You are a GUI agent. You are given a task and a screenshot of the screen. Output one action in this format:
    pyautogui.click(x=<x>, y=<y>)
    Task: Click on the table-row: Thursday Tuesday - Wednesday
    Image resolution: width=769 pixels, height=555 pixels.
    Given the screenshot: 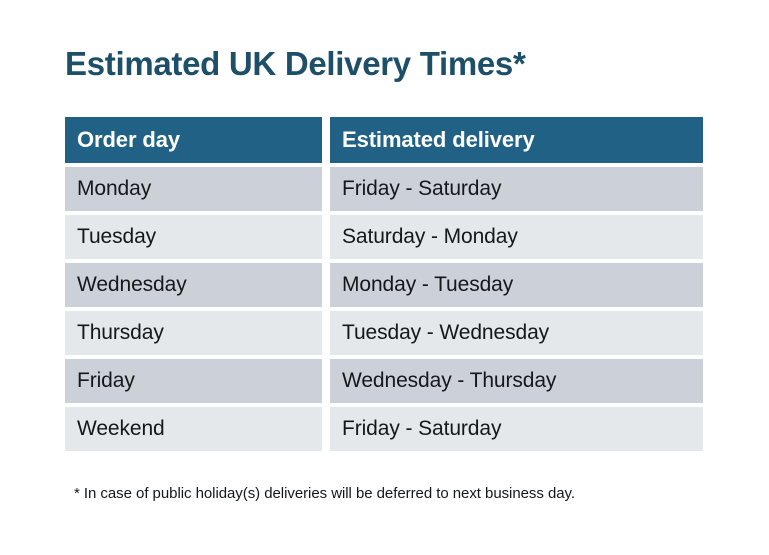 What is the action you would take?
    pyautogui.click(x=384, y=333)
    